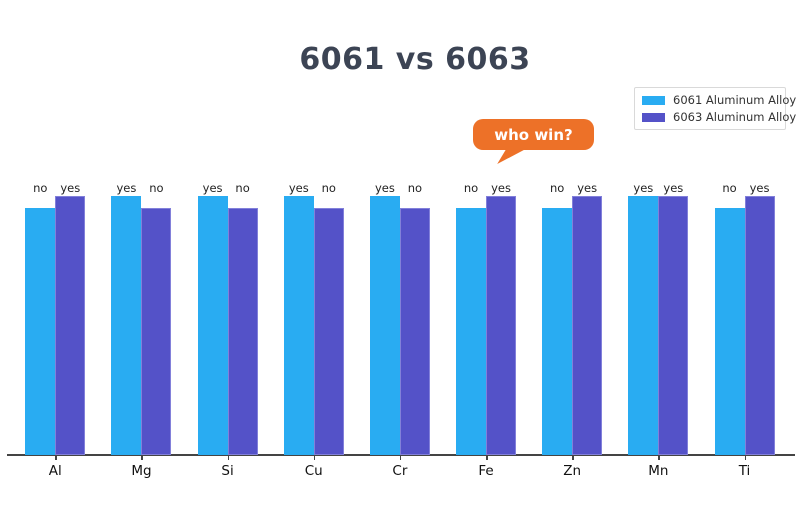 Image resolution: width=800 pixels, height=530 pixels. Describe the element at coordinates (735, 100) in the screenshot. I see `legend-label-6061: 6061 Aluminum Alloy` at that location.